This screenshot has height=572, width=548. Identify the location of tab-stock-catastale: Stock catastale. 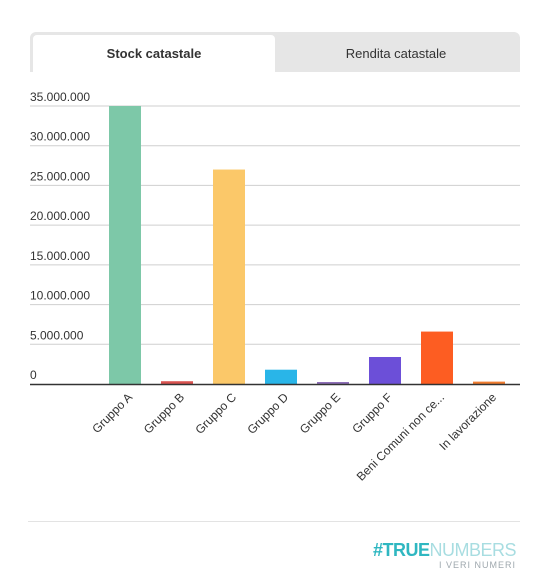
(154, 53).